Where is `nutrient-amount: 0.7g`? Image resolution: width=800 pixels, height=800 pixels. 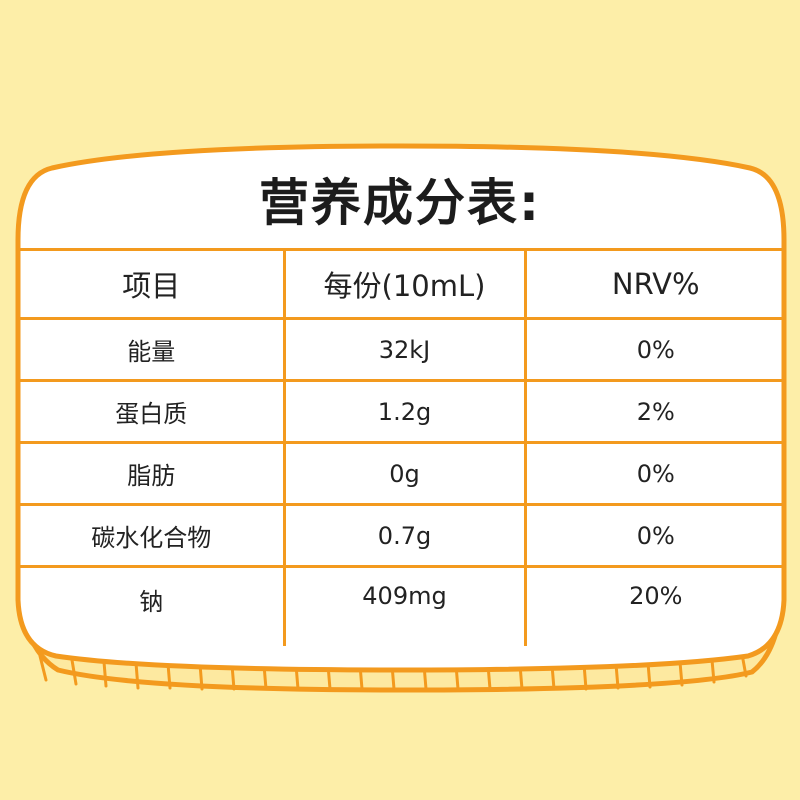
nutrient-amount: 0.7g is located at coordinates (403, 535).